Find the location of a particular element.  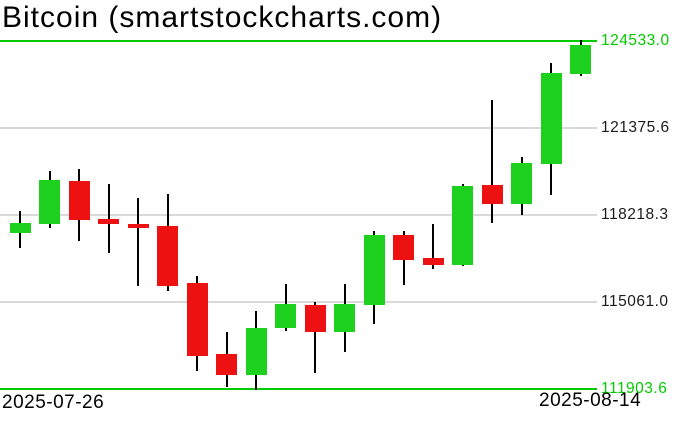

x-axis-label-end: 2025-08-14 is located at coordinates (590, 400).